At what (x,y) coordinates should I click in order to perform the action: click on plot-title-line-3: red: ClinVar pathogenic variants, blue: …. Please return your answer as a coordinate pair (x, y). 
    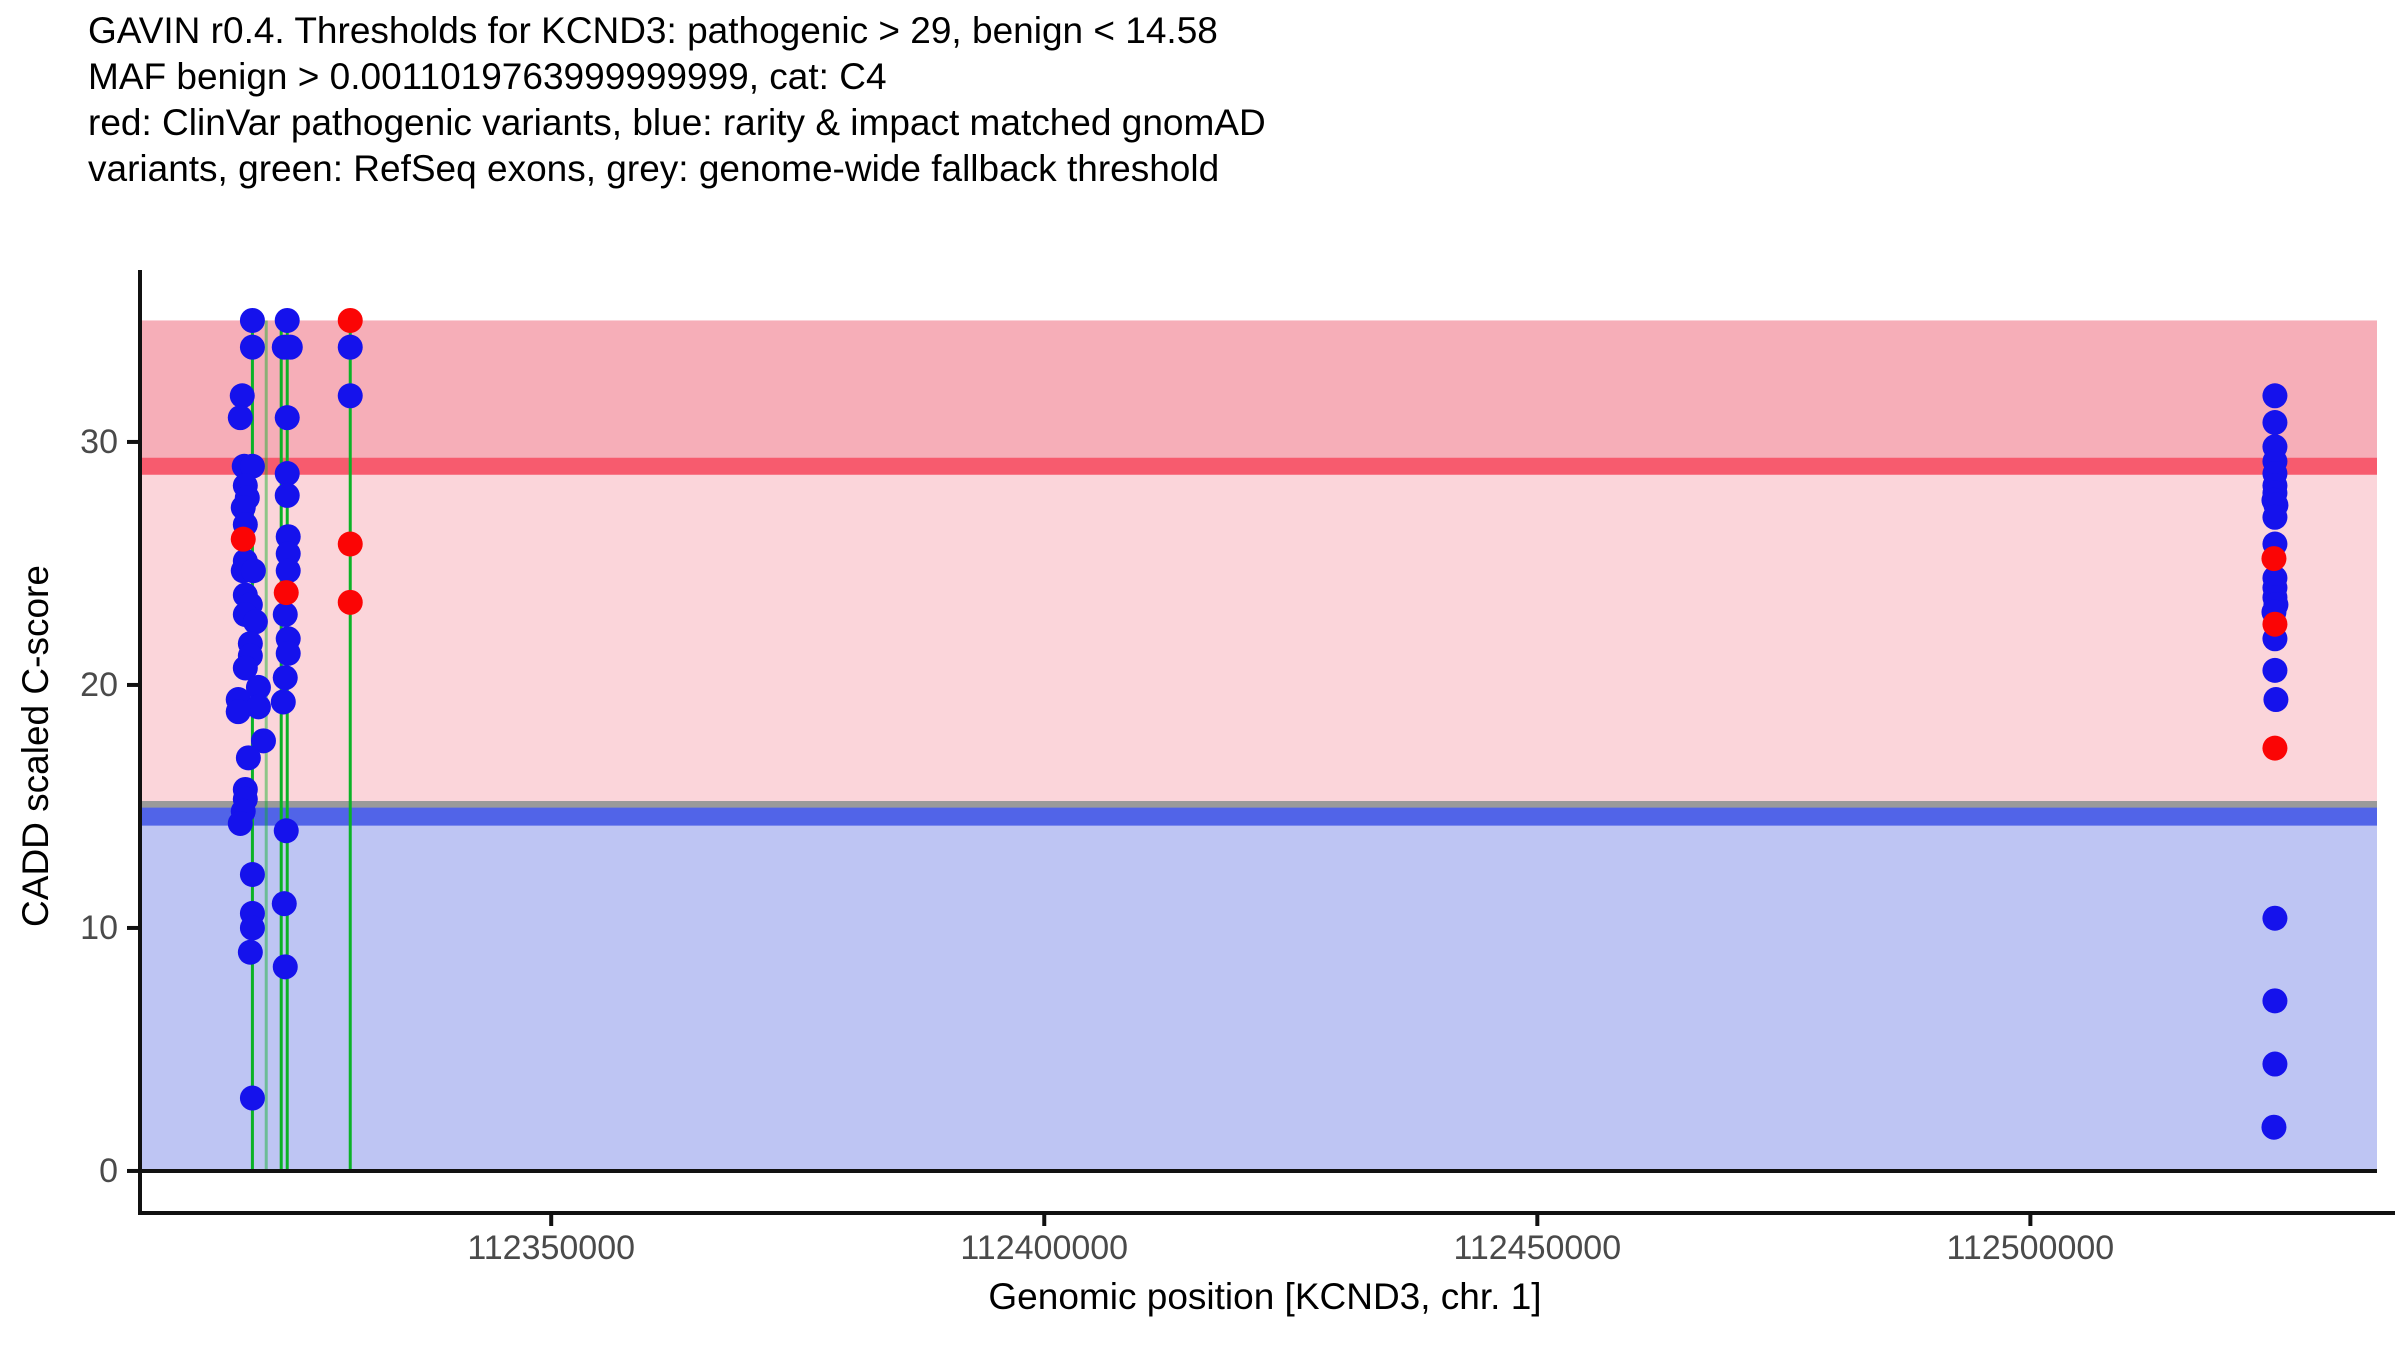
    Looking at the image, I should click on (677, 122).